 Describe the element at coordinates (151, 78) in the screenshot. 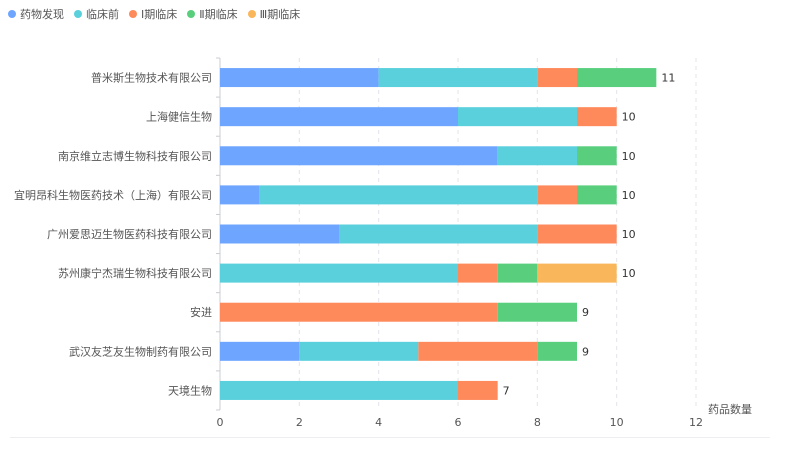

I see `category-label: 普米斯生物技术有限公司` at that location.